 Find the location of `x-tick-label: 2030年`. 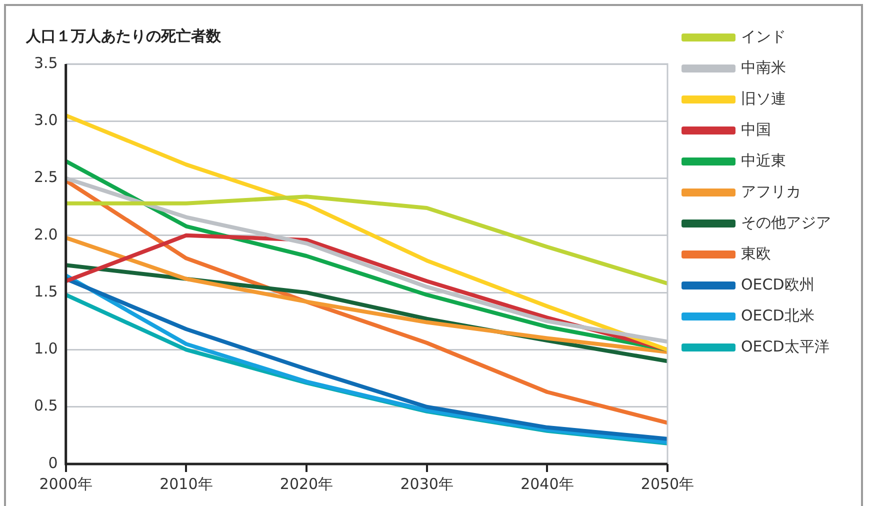

x-tick-label: 2030年 is located at coordinates (427, 483).